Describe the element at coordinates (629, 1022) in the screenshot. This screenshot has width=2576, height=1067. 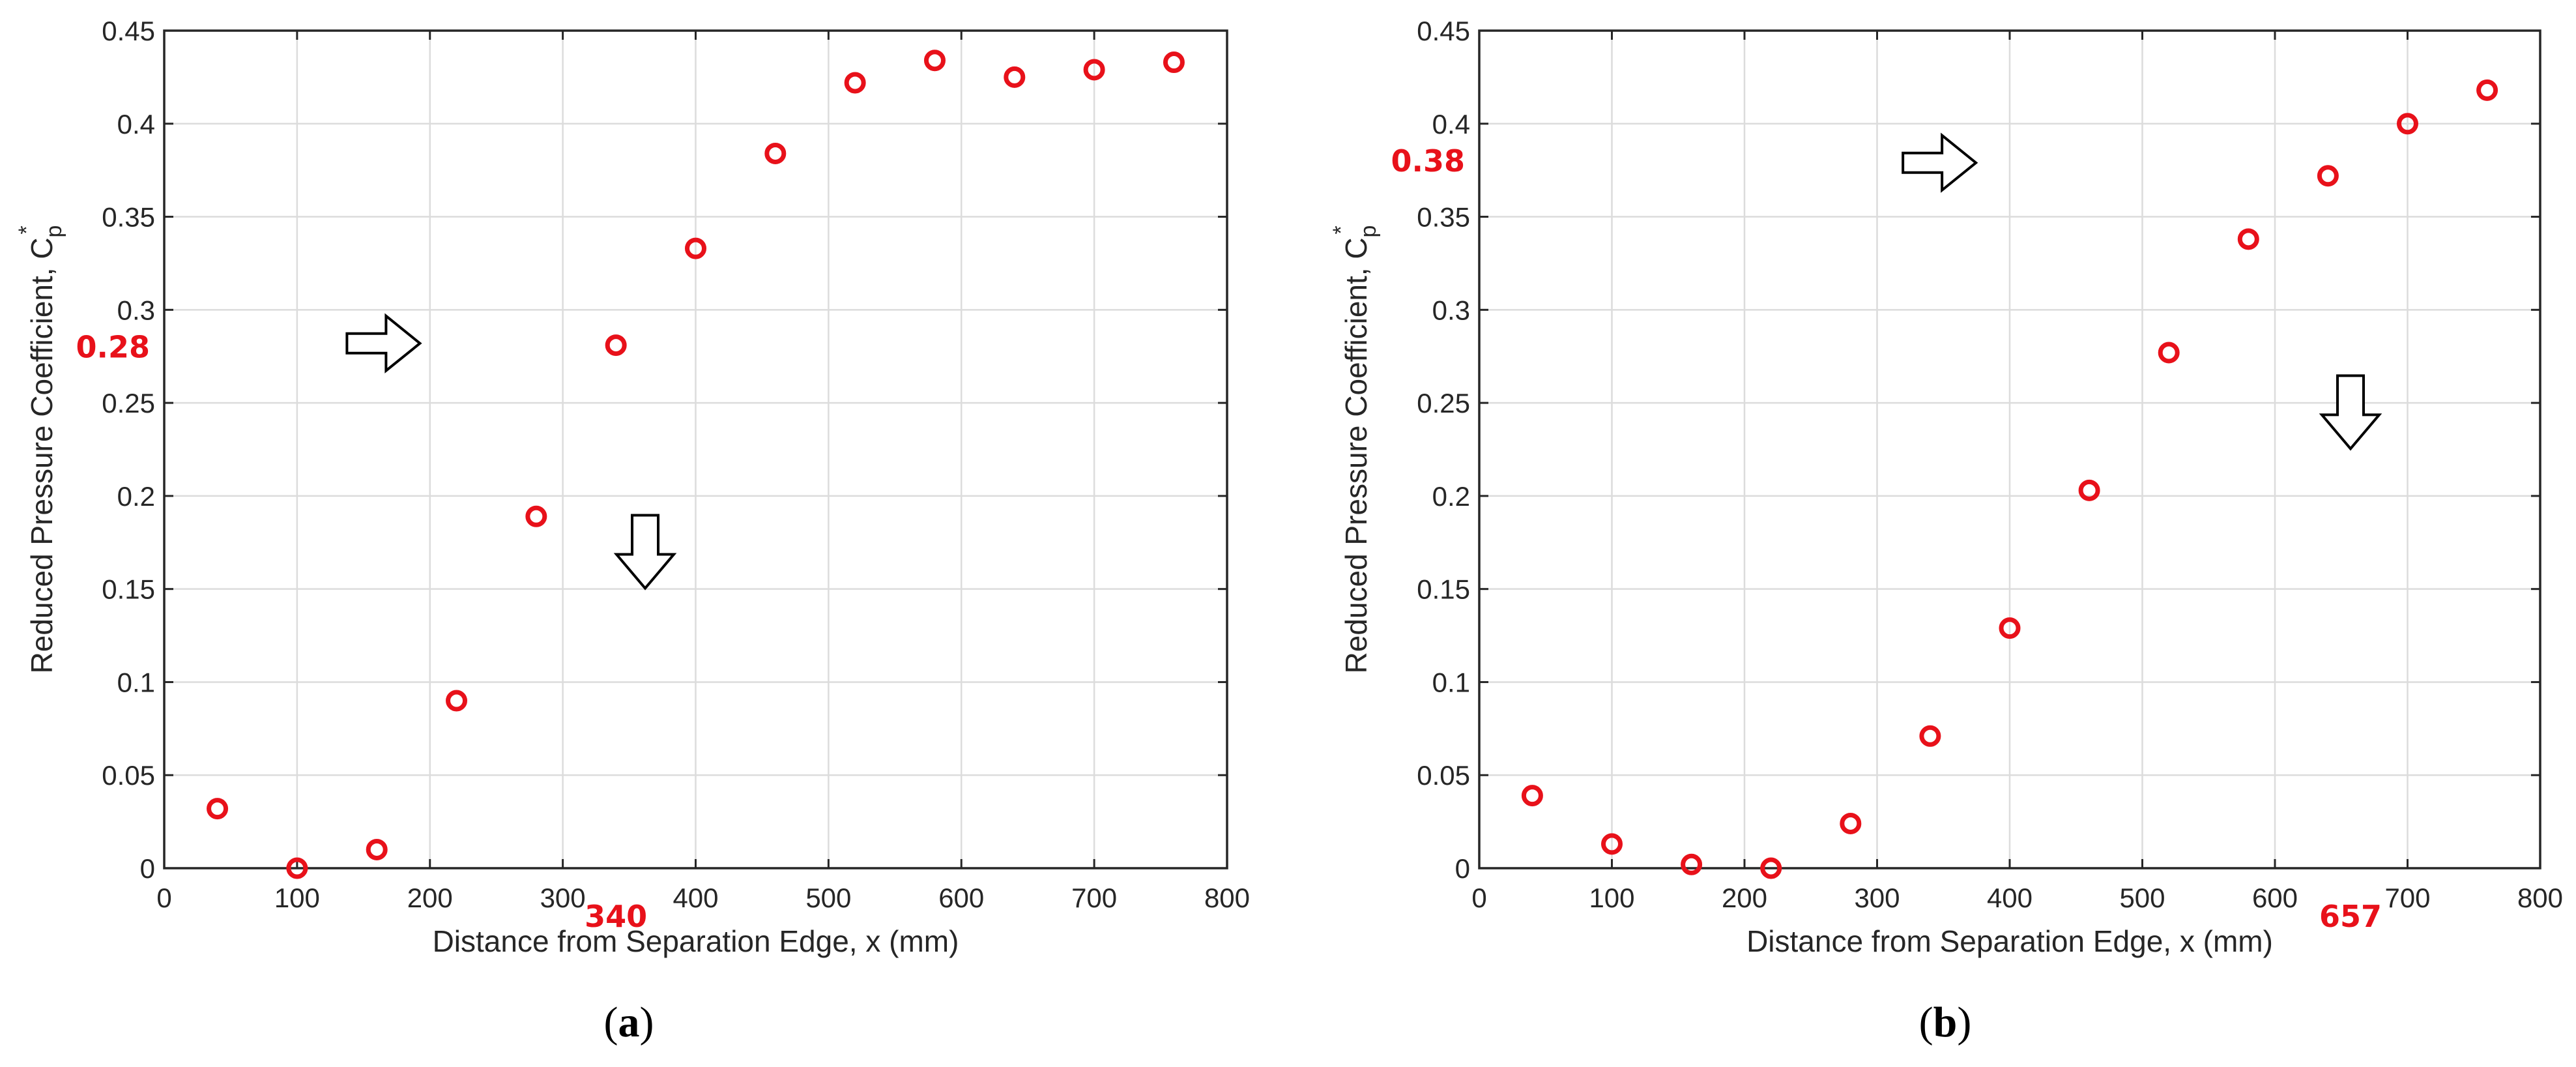
I see `panel-caption: (a)` at that location.